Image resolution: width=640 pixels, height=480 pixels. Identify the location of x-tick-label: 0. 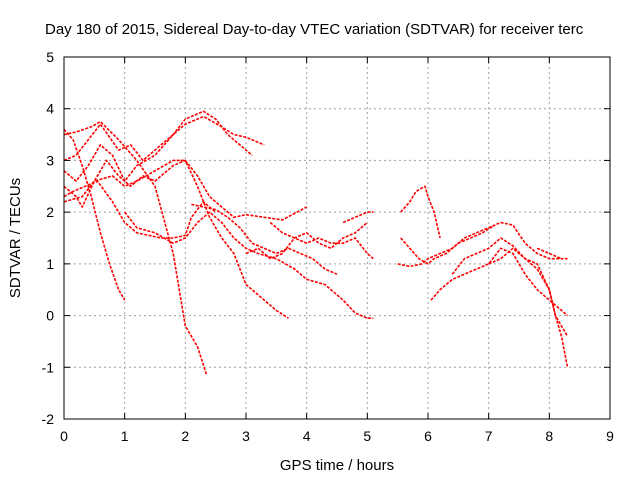
(64, 436).